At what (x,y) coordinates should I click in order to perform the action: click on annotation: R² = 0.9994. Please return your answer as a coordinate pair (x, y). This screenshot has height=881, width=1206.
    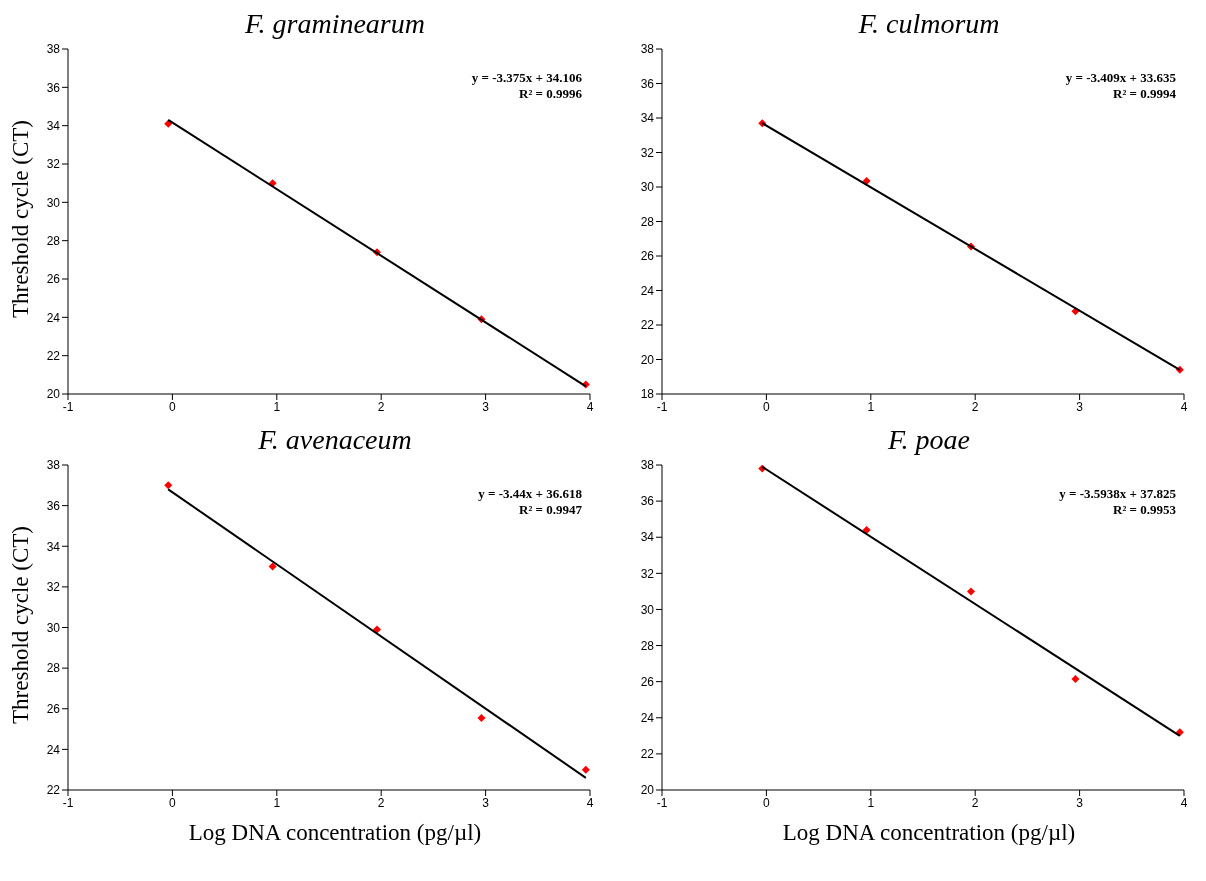
    Looking at the image, I should click on (1144, 94).